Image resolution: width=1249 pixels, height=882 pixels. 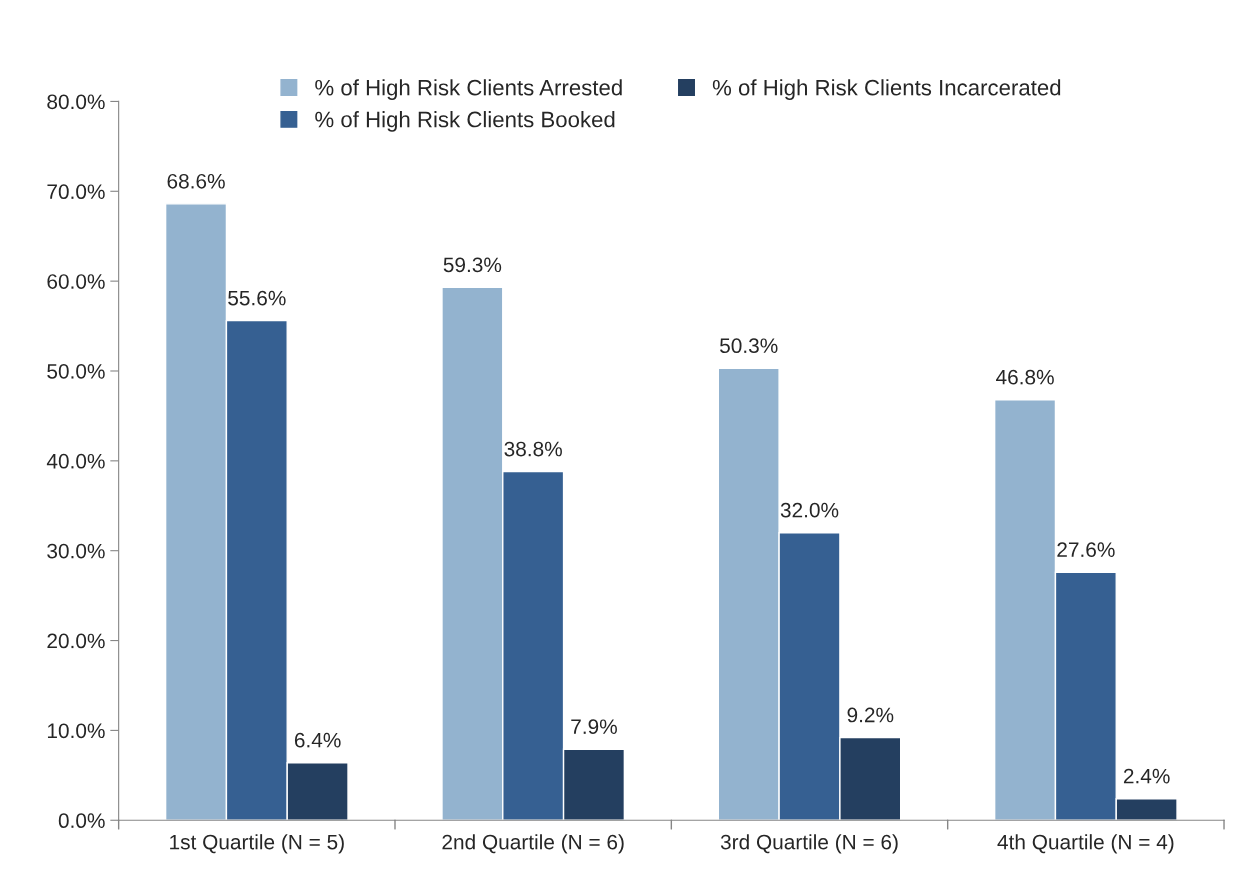 I want to click on data-label: 59.3%, so click(x=472, y=265).